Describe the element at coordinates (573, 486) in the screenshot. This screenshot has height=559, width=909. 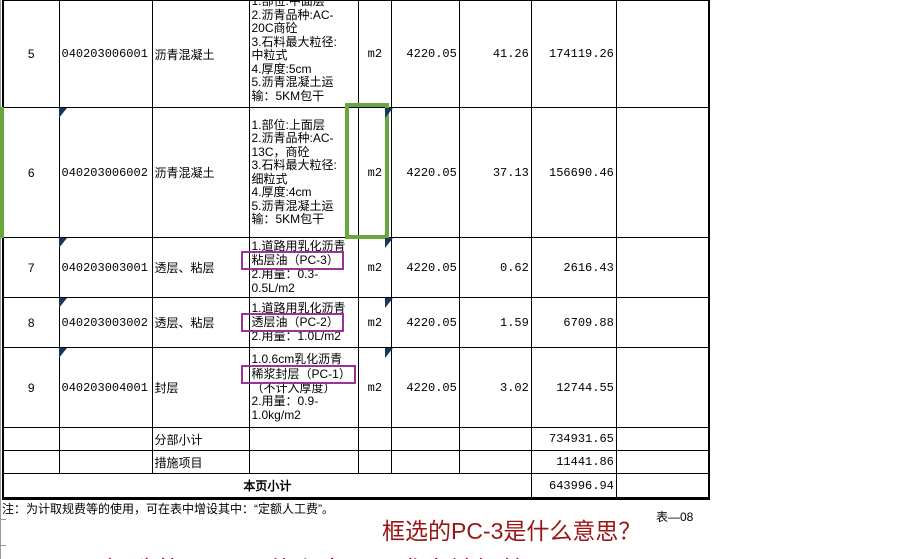
I see `page-total-value: 643996.94` at that location.